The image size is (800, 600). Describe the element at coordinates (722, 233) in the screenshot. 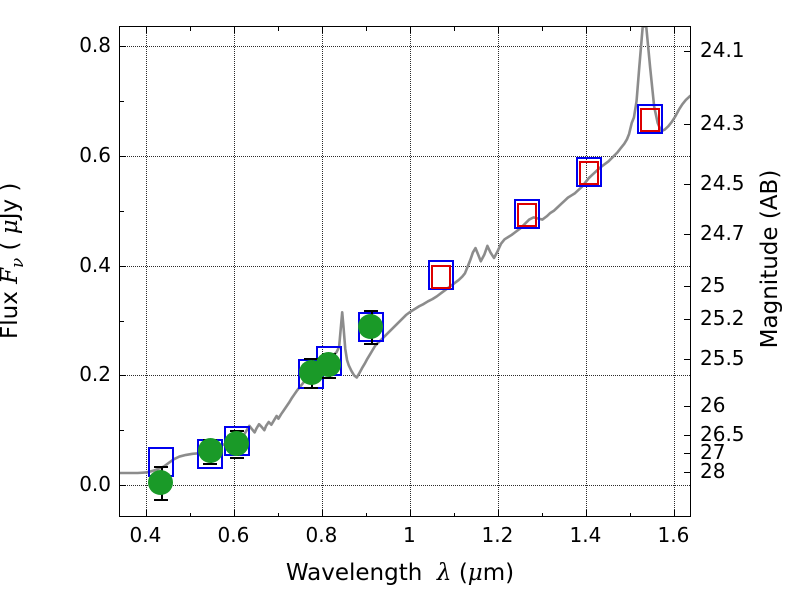

I see `y2-tick-label: 24.7` at that location.